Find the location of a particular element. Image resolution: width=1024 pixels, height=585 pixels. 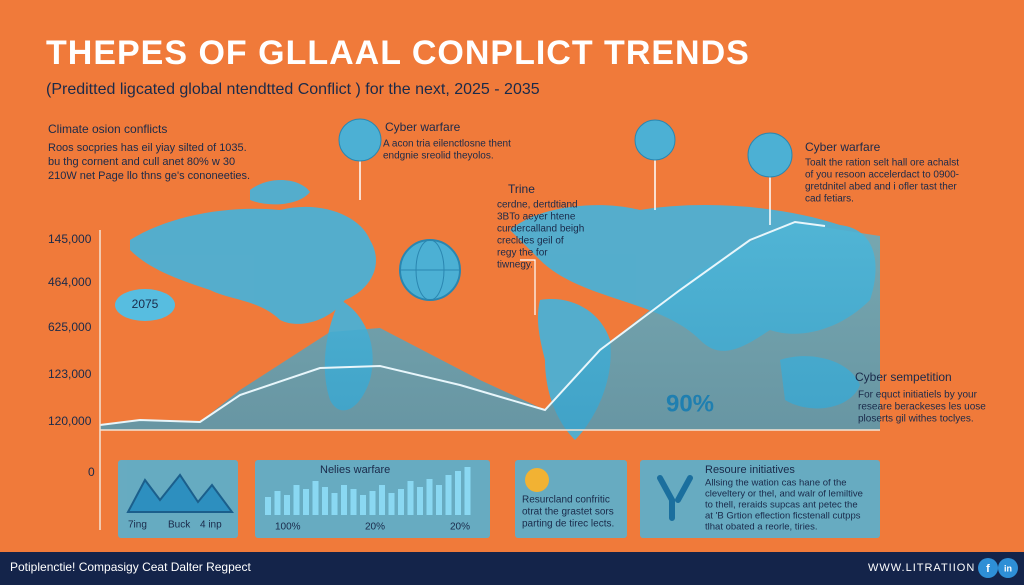

axis-label: 464,000 is located at coordinates (70, 282).